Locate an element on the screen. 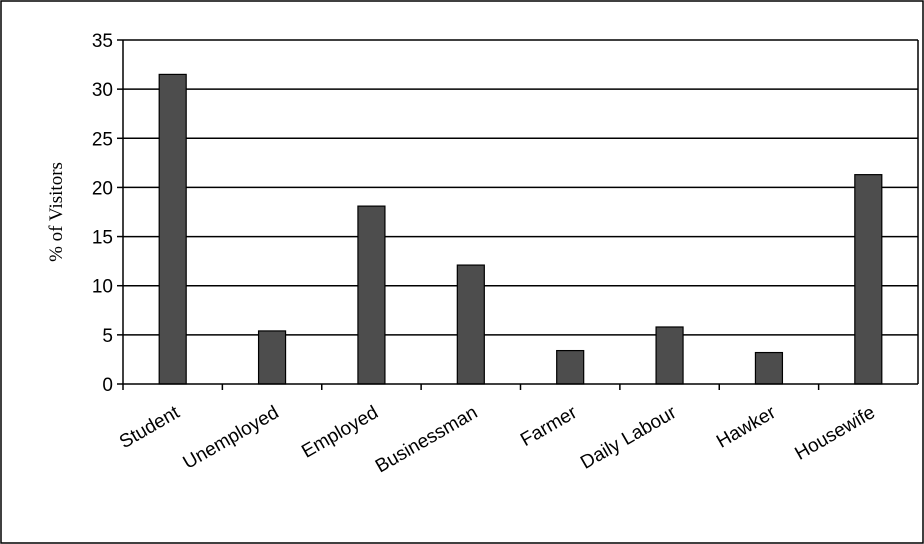 The width and height of the screenshot is (924, 544). bar-businessman is located at coordinates (470, 324).